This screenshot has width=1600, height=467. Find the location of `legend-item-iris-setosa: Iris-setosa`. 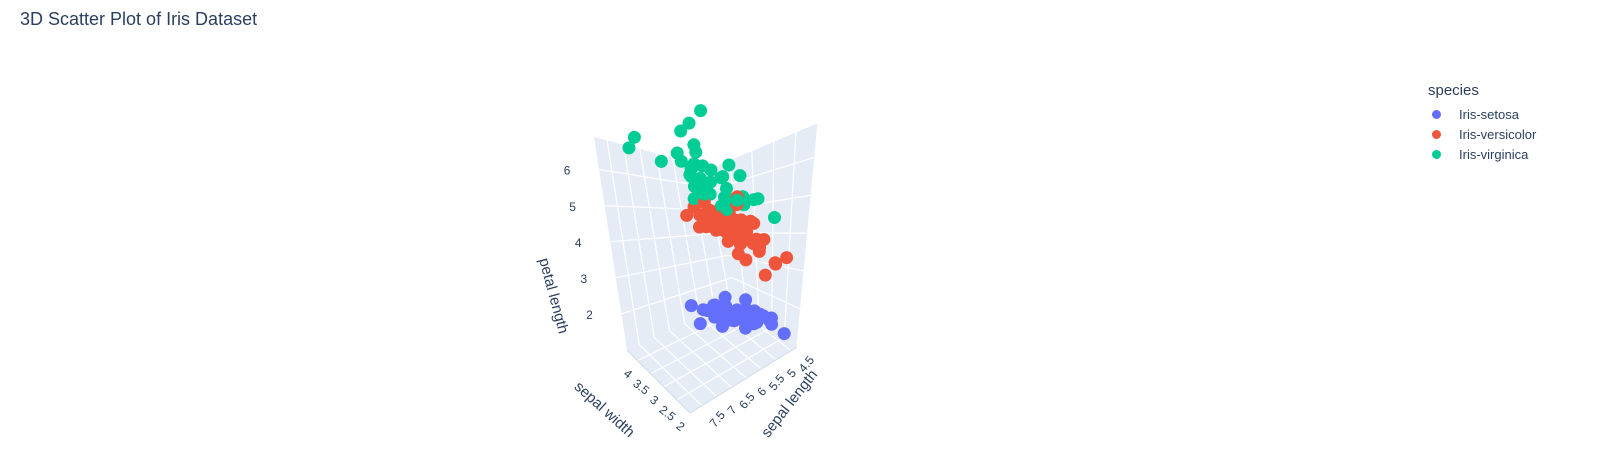

legend-item-iris-setosa: Iris-setosa is located at coordinates (1482, 114).